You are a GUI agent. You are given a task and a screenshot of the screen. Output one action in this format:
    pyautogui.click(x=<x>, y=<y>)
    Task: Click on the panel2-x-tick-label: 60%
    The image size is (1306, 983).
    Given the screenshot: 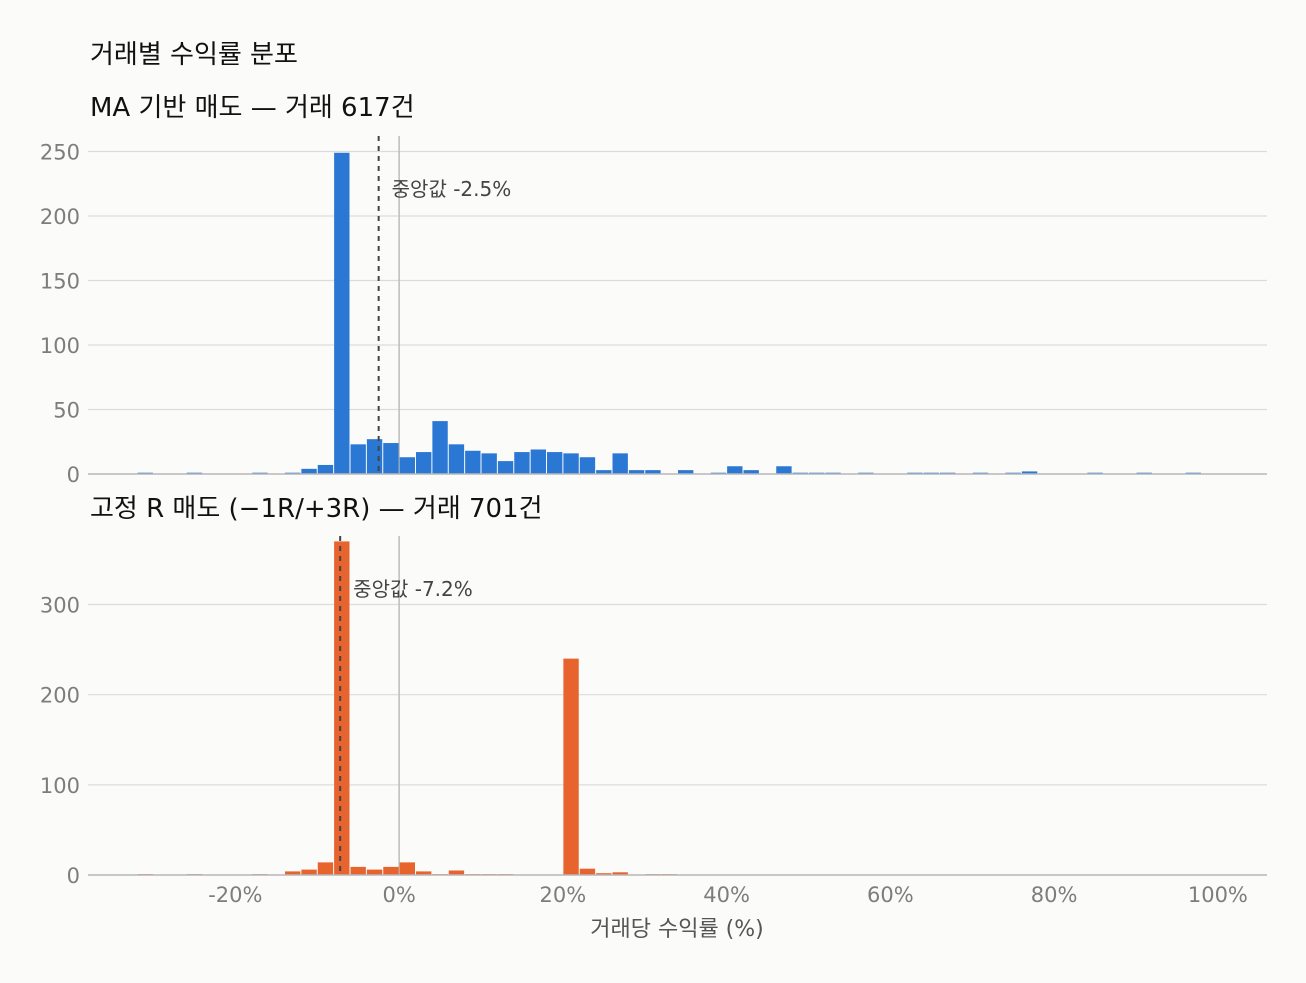 What is the action you would take?
    pyautogui.click(x=890, y=895)
    